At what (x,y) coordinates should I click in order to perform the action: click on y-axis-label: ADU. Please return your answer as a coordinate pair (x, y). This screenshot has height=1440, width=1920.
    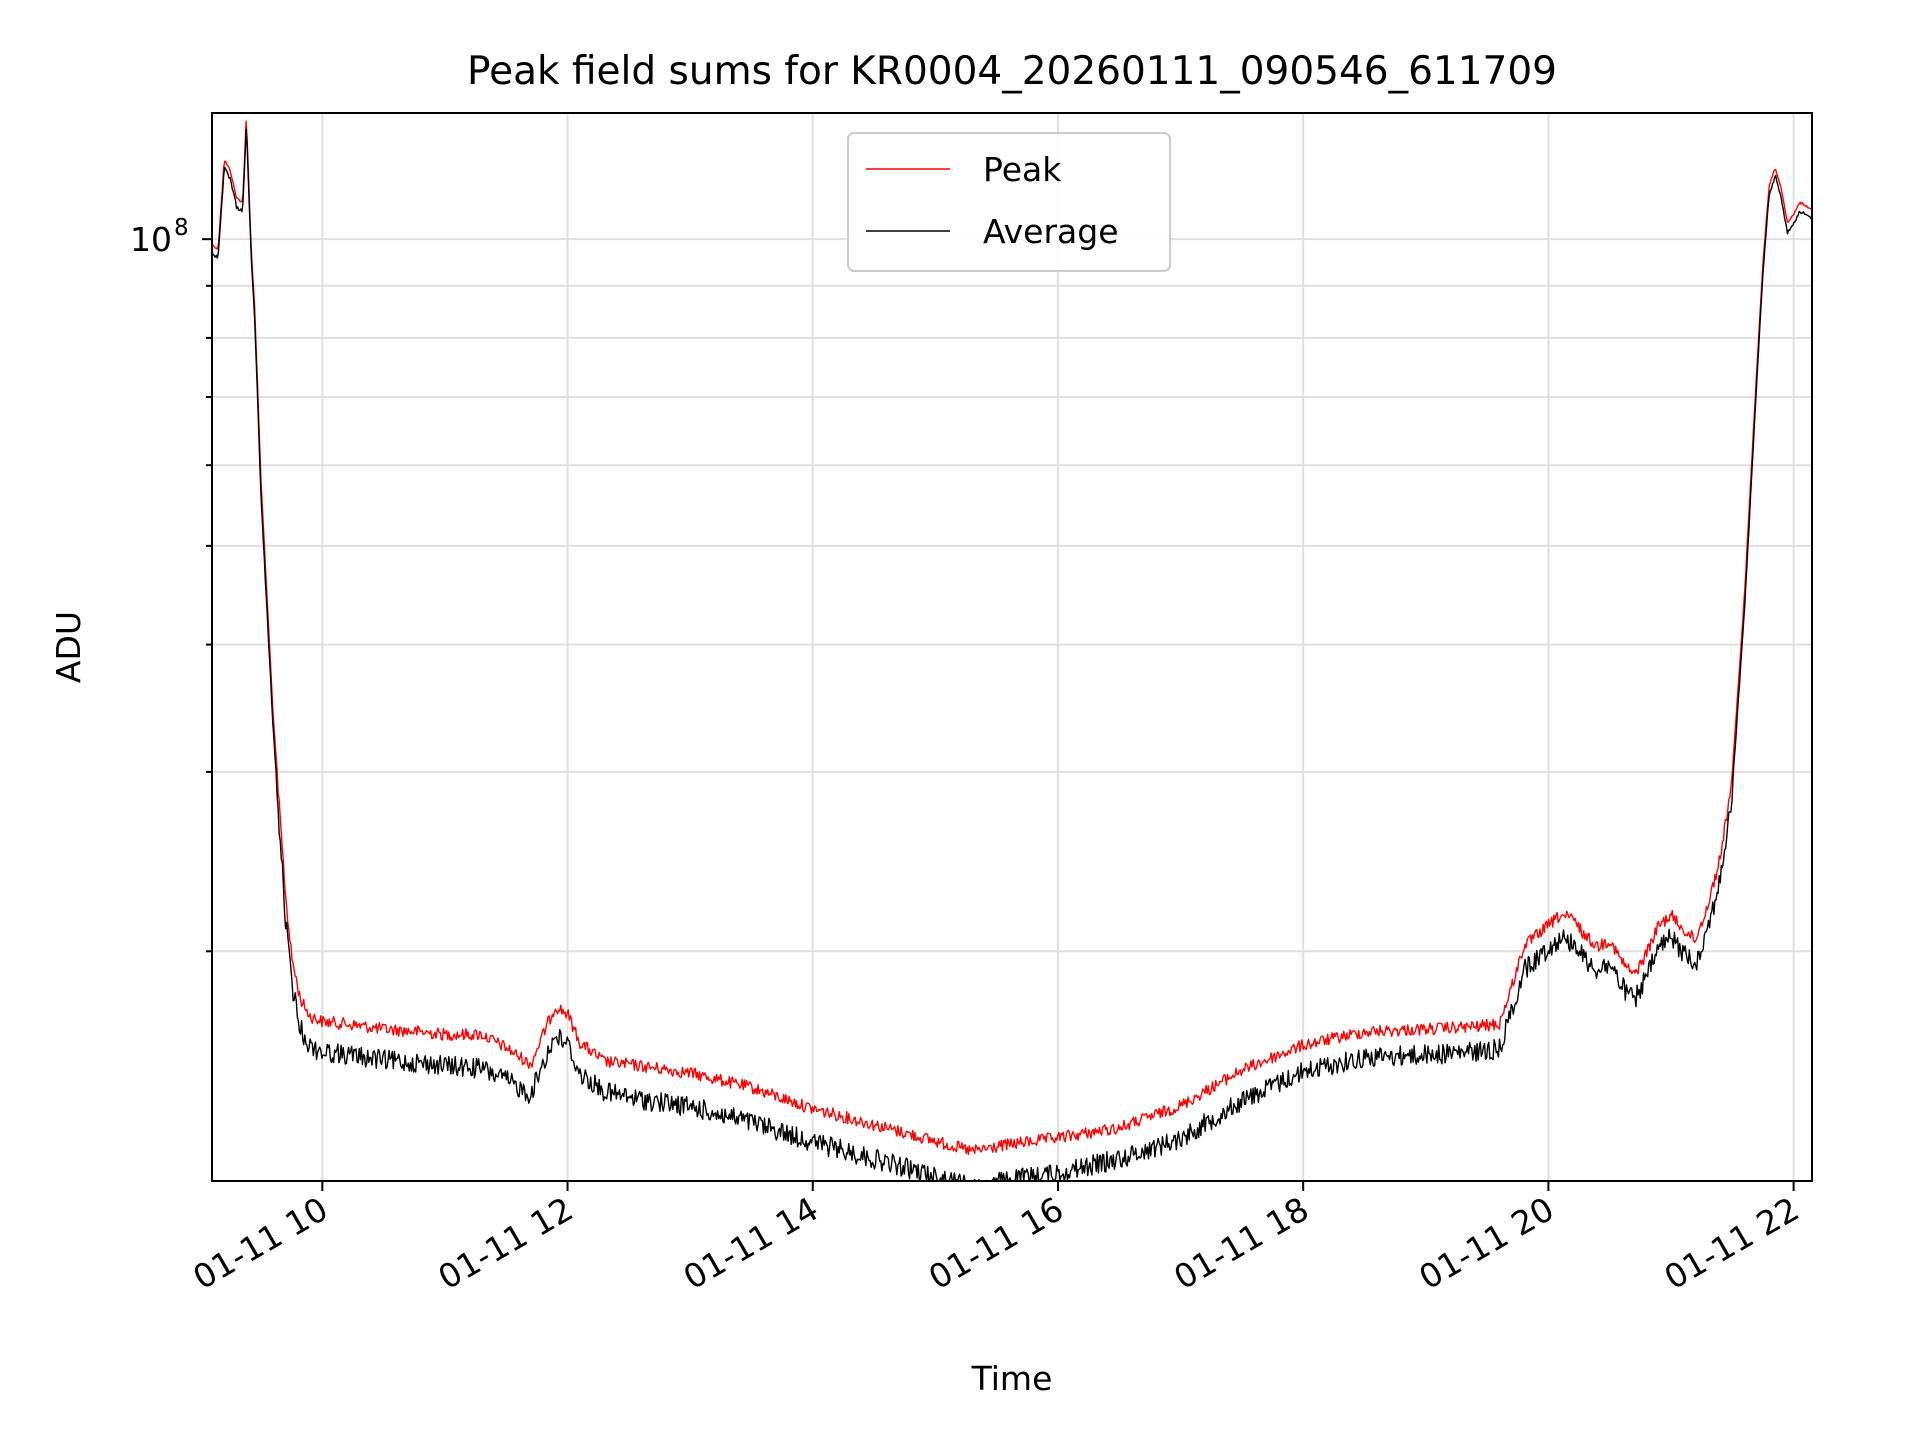
    Looking at the image, I should click on (68, 647).